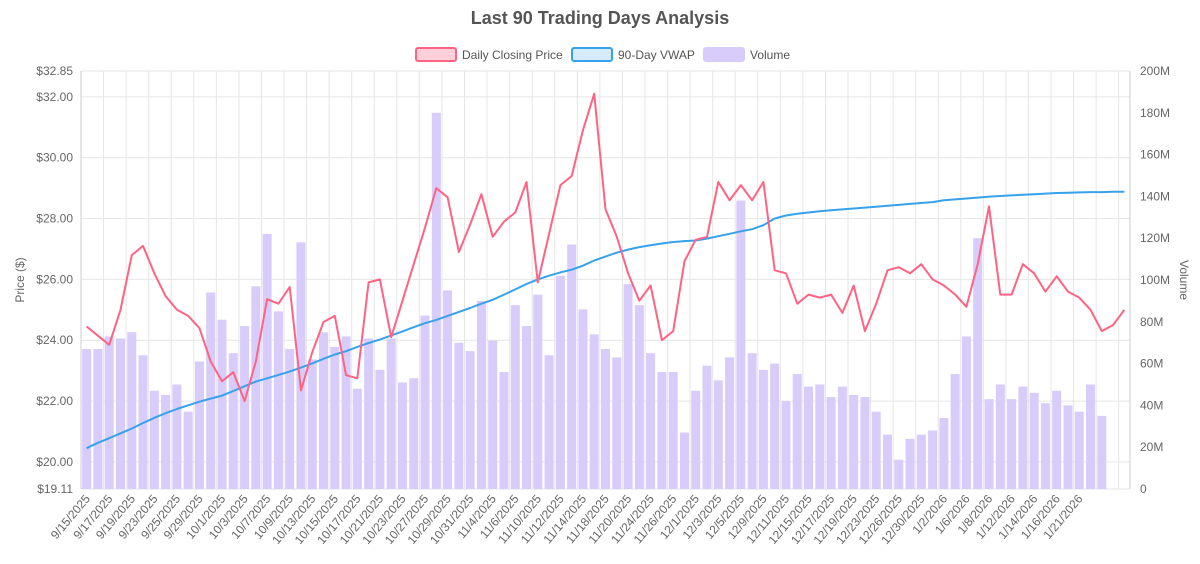  I want to click on legend-item-volume: Volume, so click(746, 54).